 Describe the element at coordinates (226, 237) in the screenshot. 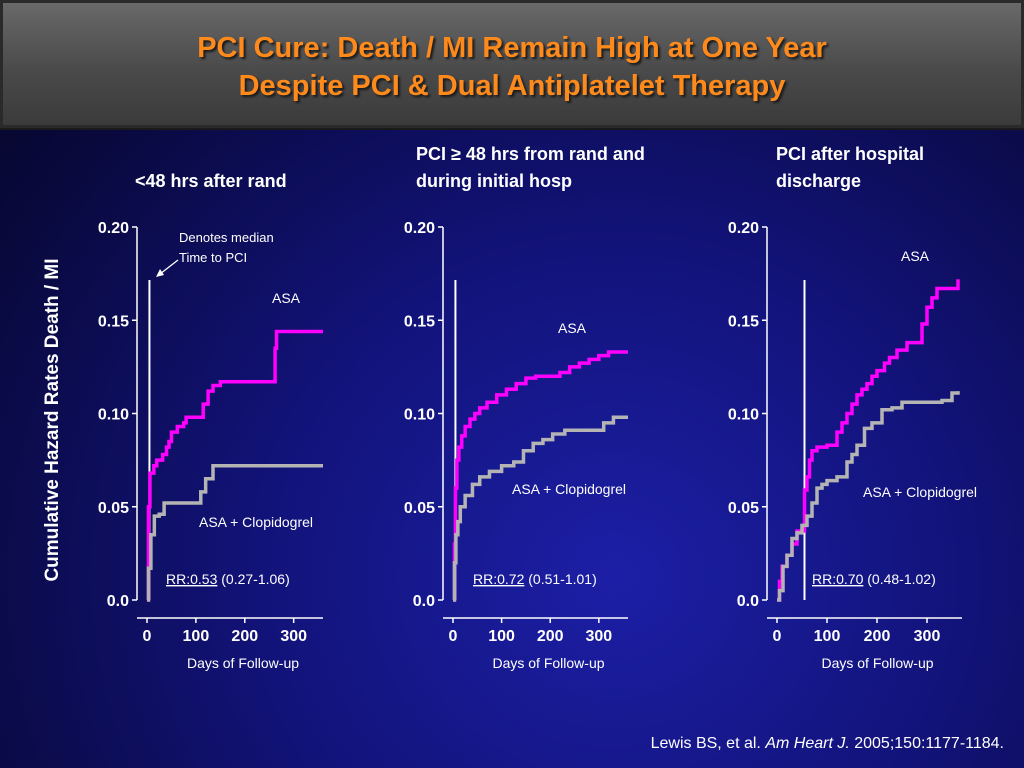

I see `annotation-line-1: Denotes median` at that location.